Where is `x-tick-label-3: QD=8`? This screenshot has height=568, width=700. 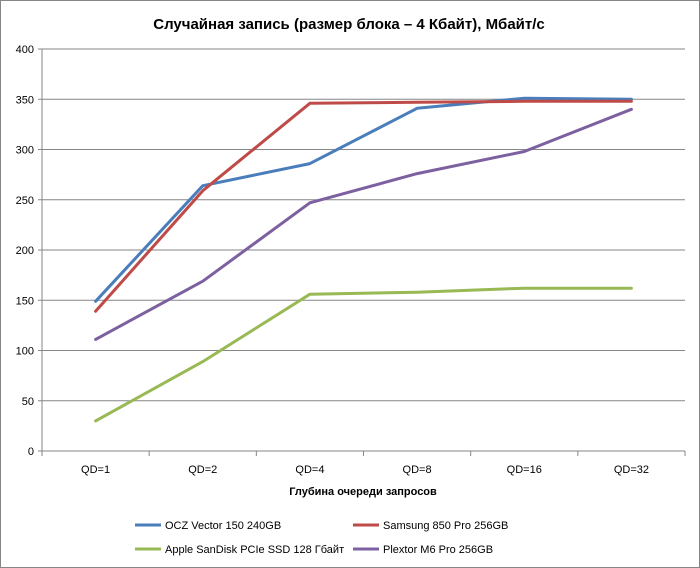 x-tick-label-3: QD=8 is located at coordinates (417, 470).